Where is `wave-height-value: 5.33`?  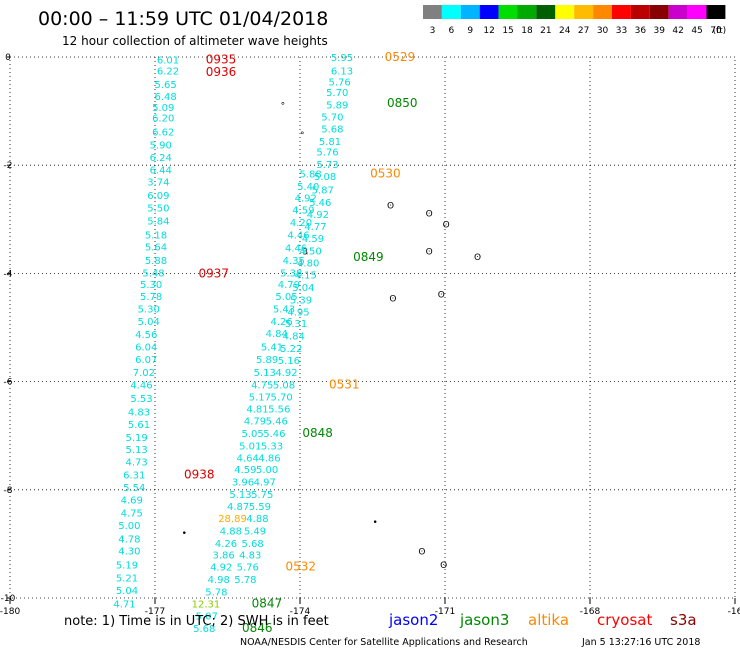
wave-height-value: 5.33 is located at coordinates (272, 446).